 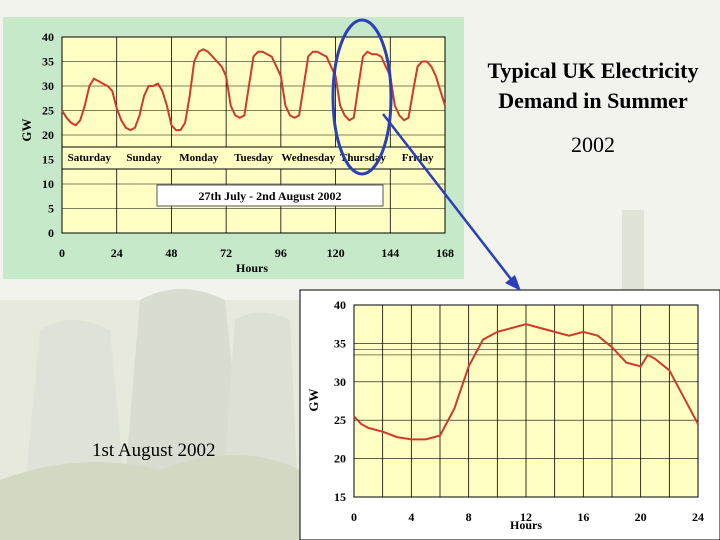 I want to click on day-label-monday: Monday, so click(x=199, y=158).